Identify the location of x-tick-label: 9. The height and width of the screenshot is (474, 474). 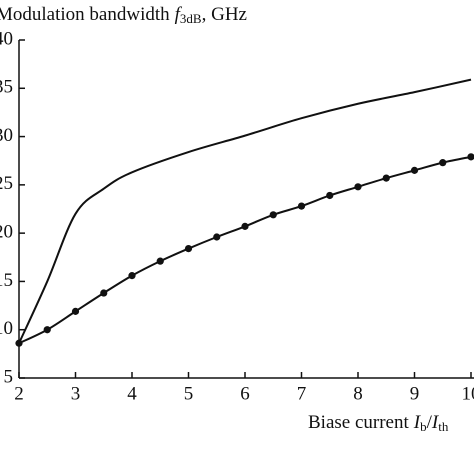
(415, 393).